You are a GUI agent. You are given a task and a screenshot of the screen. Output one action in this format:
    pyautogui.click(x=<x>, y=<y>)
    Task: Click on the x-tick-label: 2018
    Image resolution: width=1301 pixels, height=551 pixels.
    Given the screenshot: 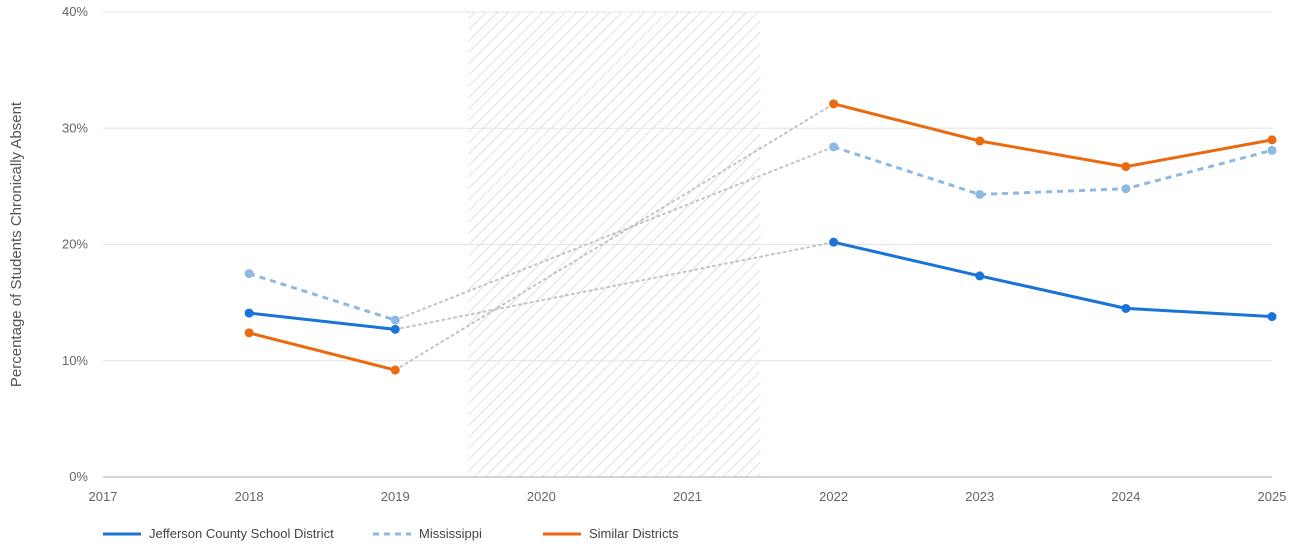 What is the action you would take?
    pyautogui.click(x=249, y=496)
    